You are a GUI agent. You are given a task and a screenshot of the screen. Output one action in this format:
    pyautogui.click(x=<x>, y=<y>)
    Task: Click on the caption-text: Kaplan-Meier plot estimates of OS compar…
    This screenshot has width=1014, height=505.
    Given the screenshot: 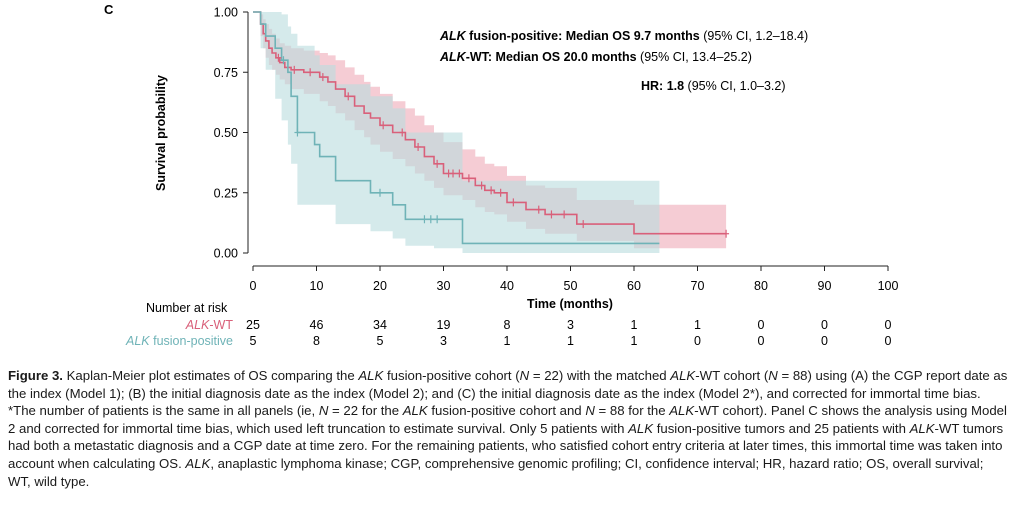 What is the action you would take?
    pyautogui.click(x=210, y=375)
    